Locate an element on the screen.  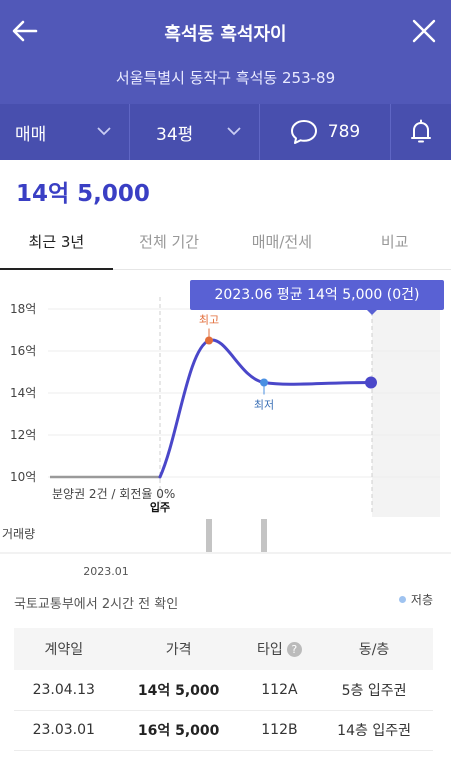
tooltip-tail is located at coordinates (372, 312).